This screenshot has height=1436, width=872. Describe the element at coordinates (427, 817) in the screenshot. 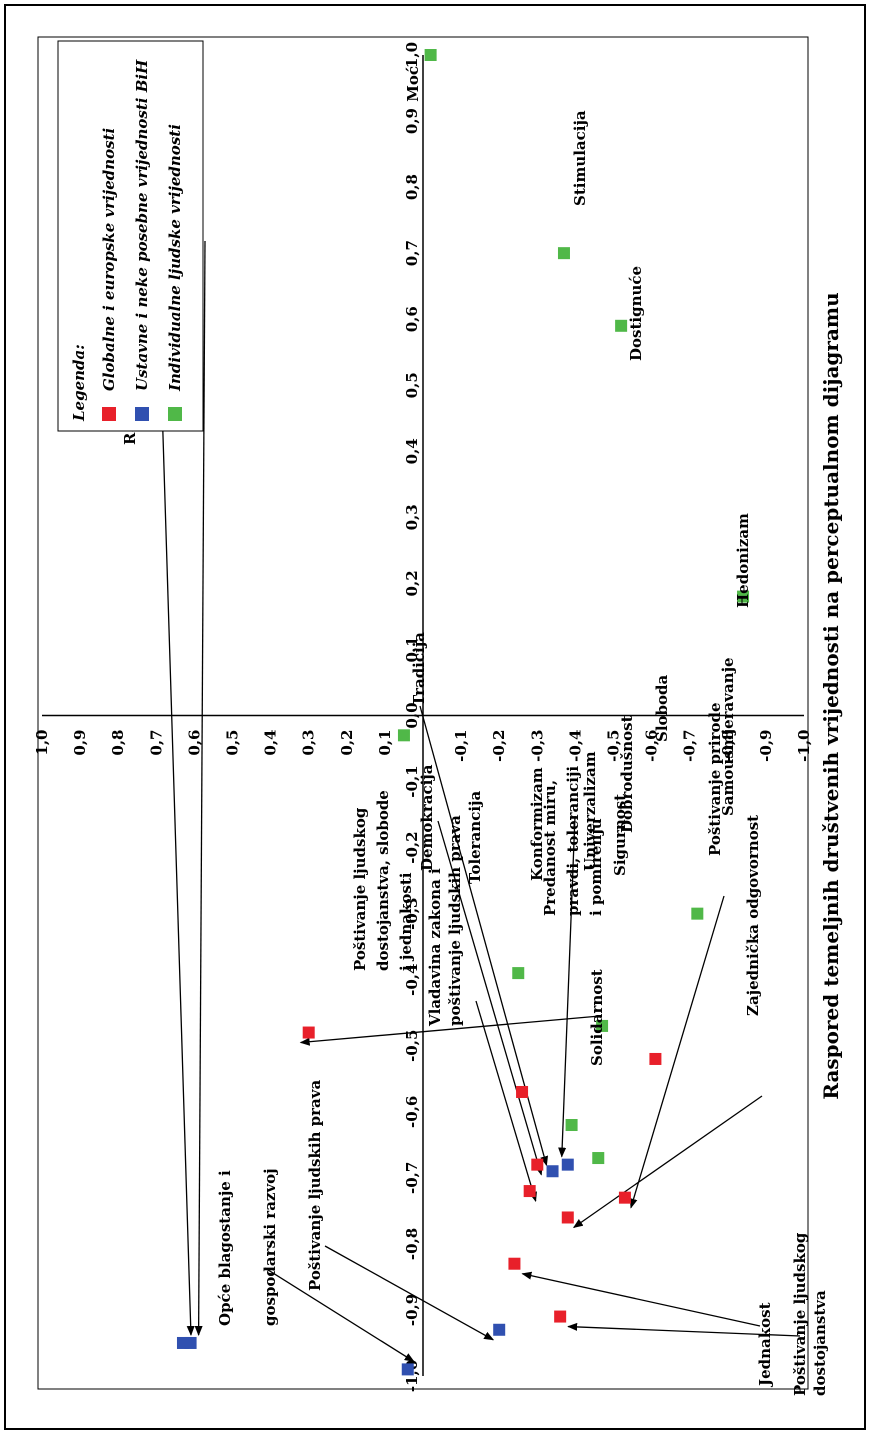

I see `point-label: Demokracija` at that location.